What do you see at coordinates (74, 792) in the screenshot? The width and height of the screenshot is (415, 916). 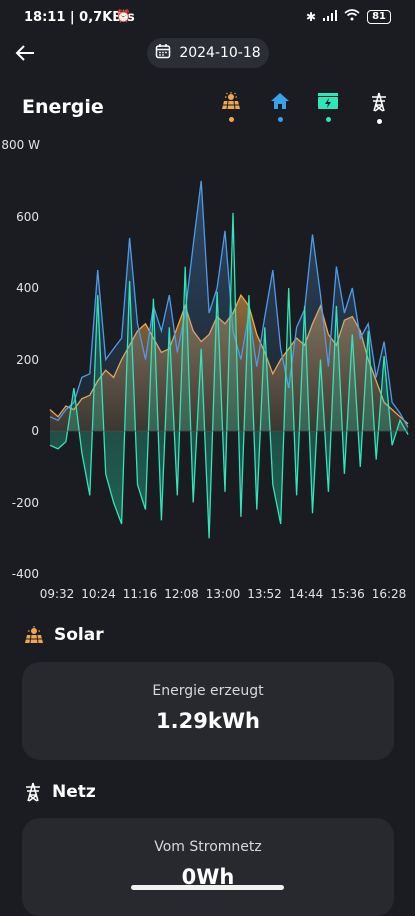 I see `grid-section-title: Netz` at bounding box center [74, 792].